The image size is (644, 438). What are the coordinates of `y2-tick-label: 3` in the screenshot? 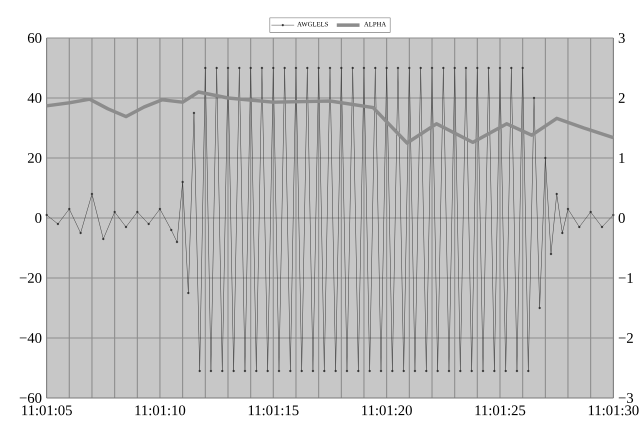 It's located at (621, 38).